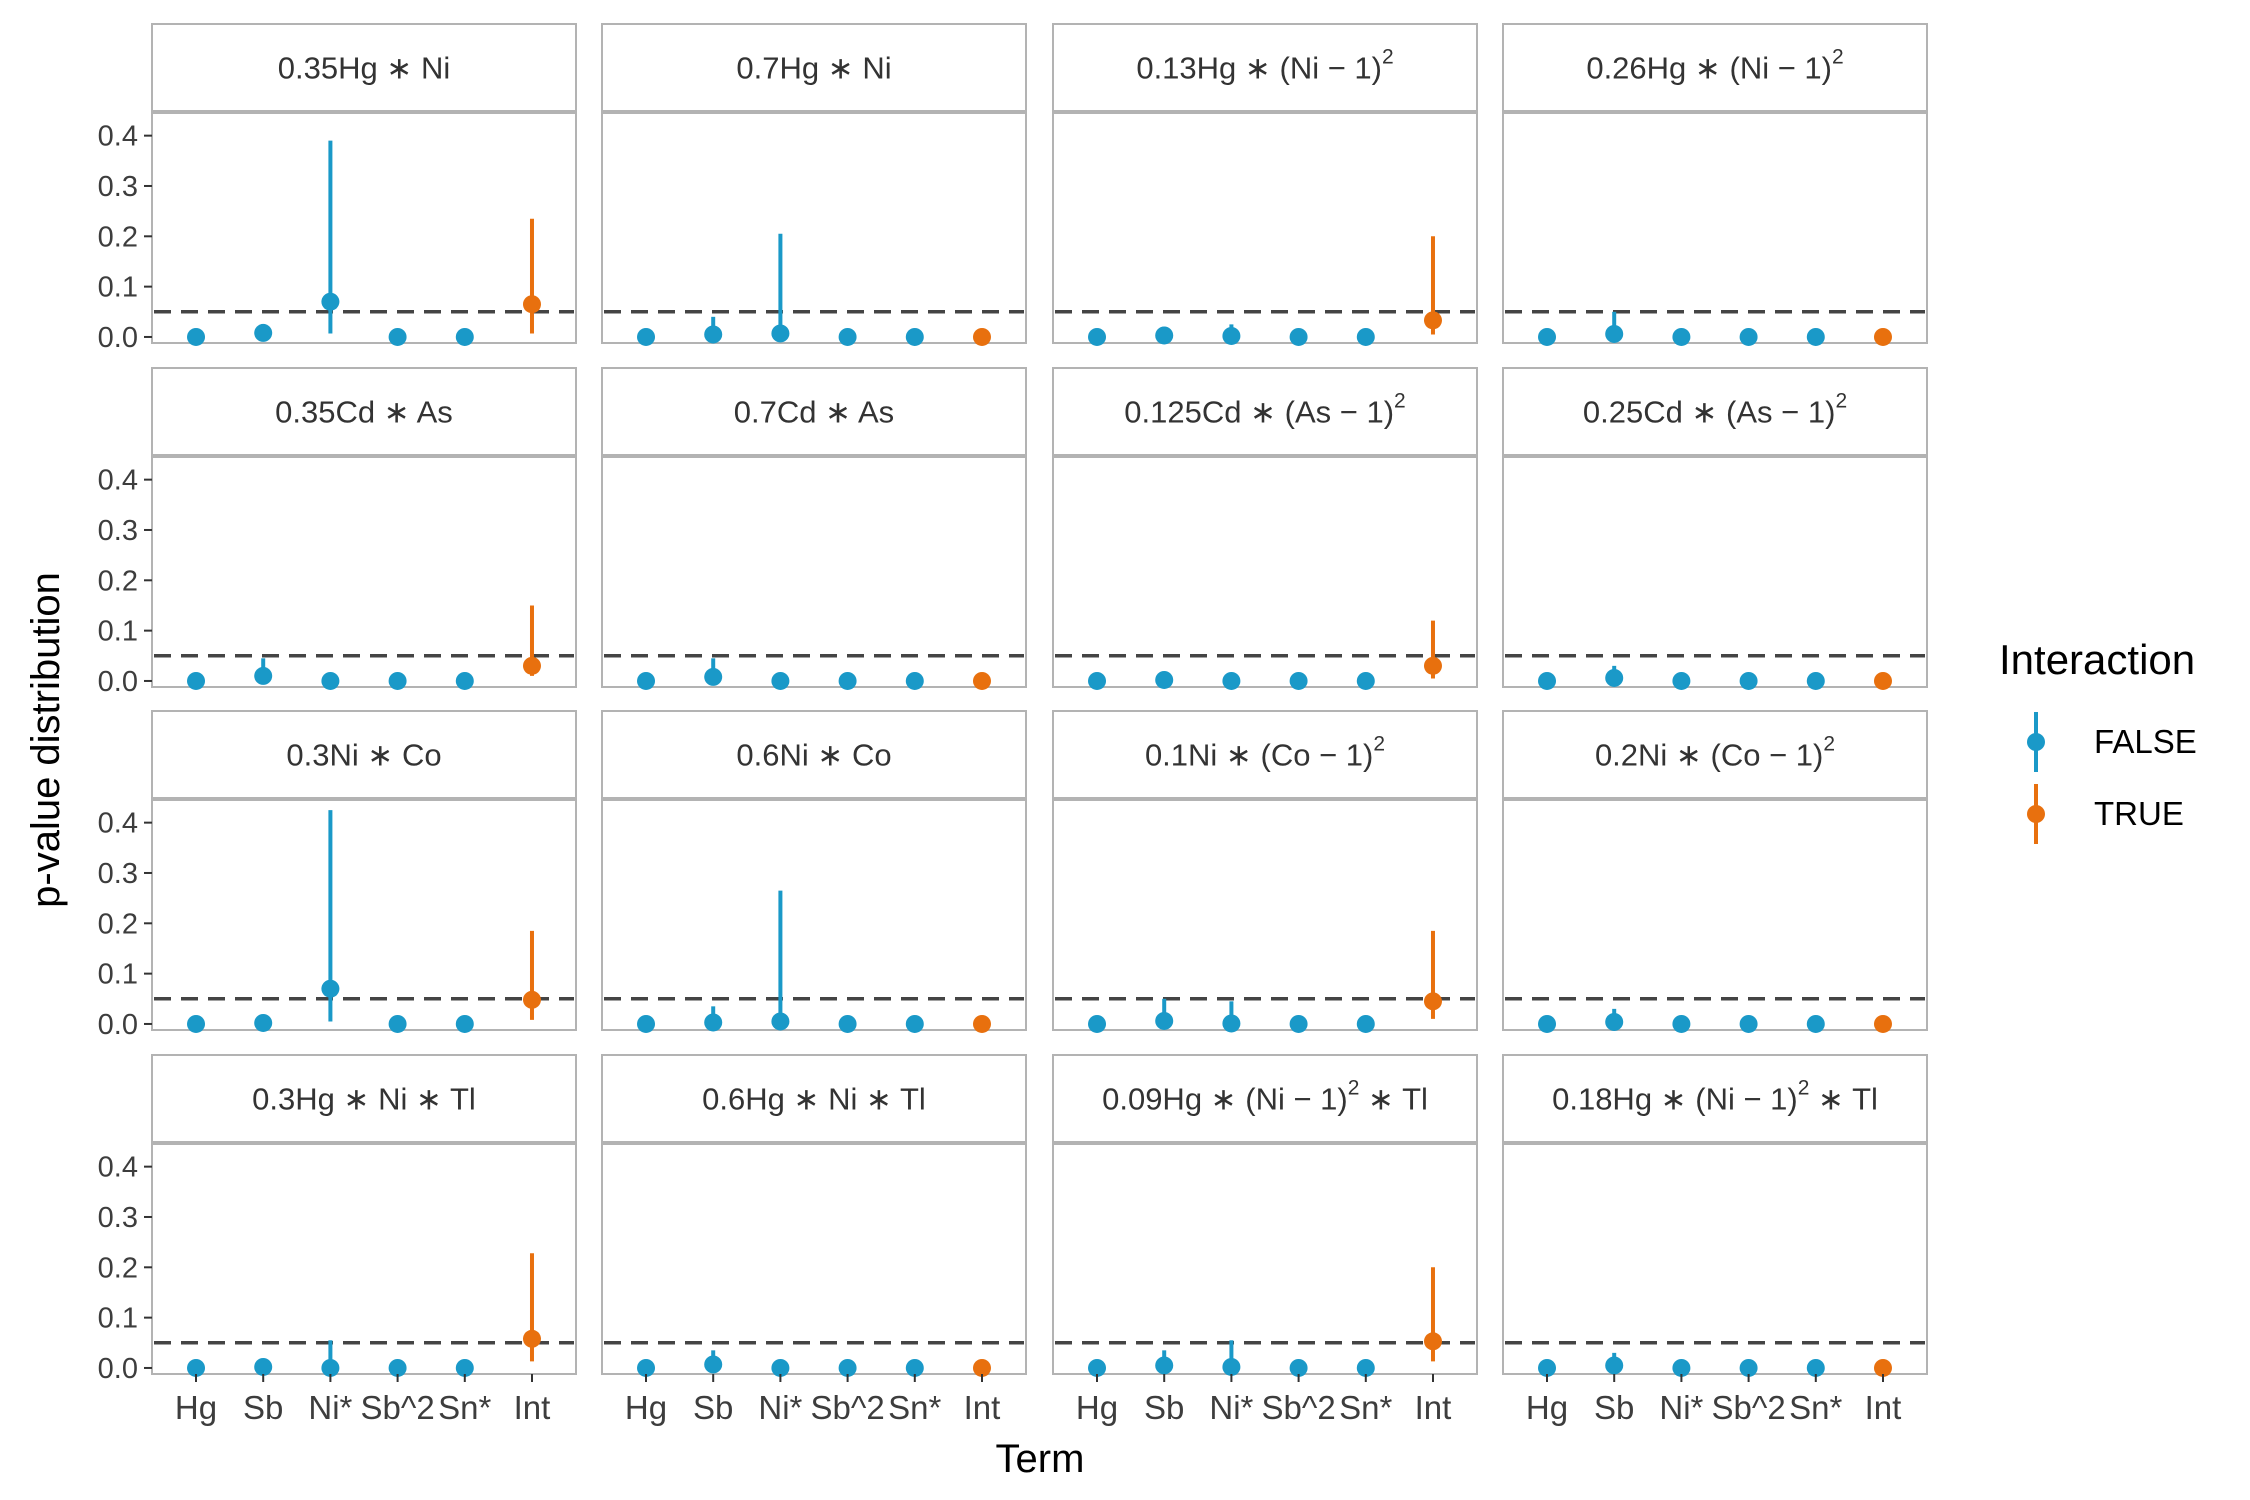  What do you see at coordinates (646, 1407) in the screenshot?
I see `x-tick-label: Hg` at bounding box center [646, 1407].